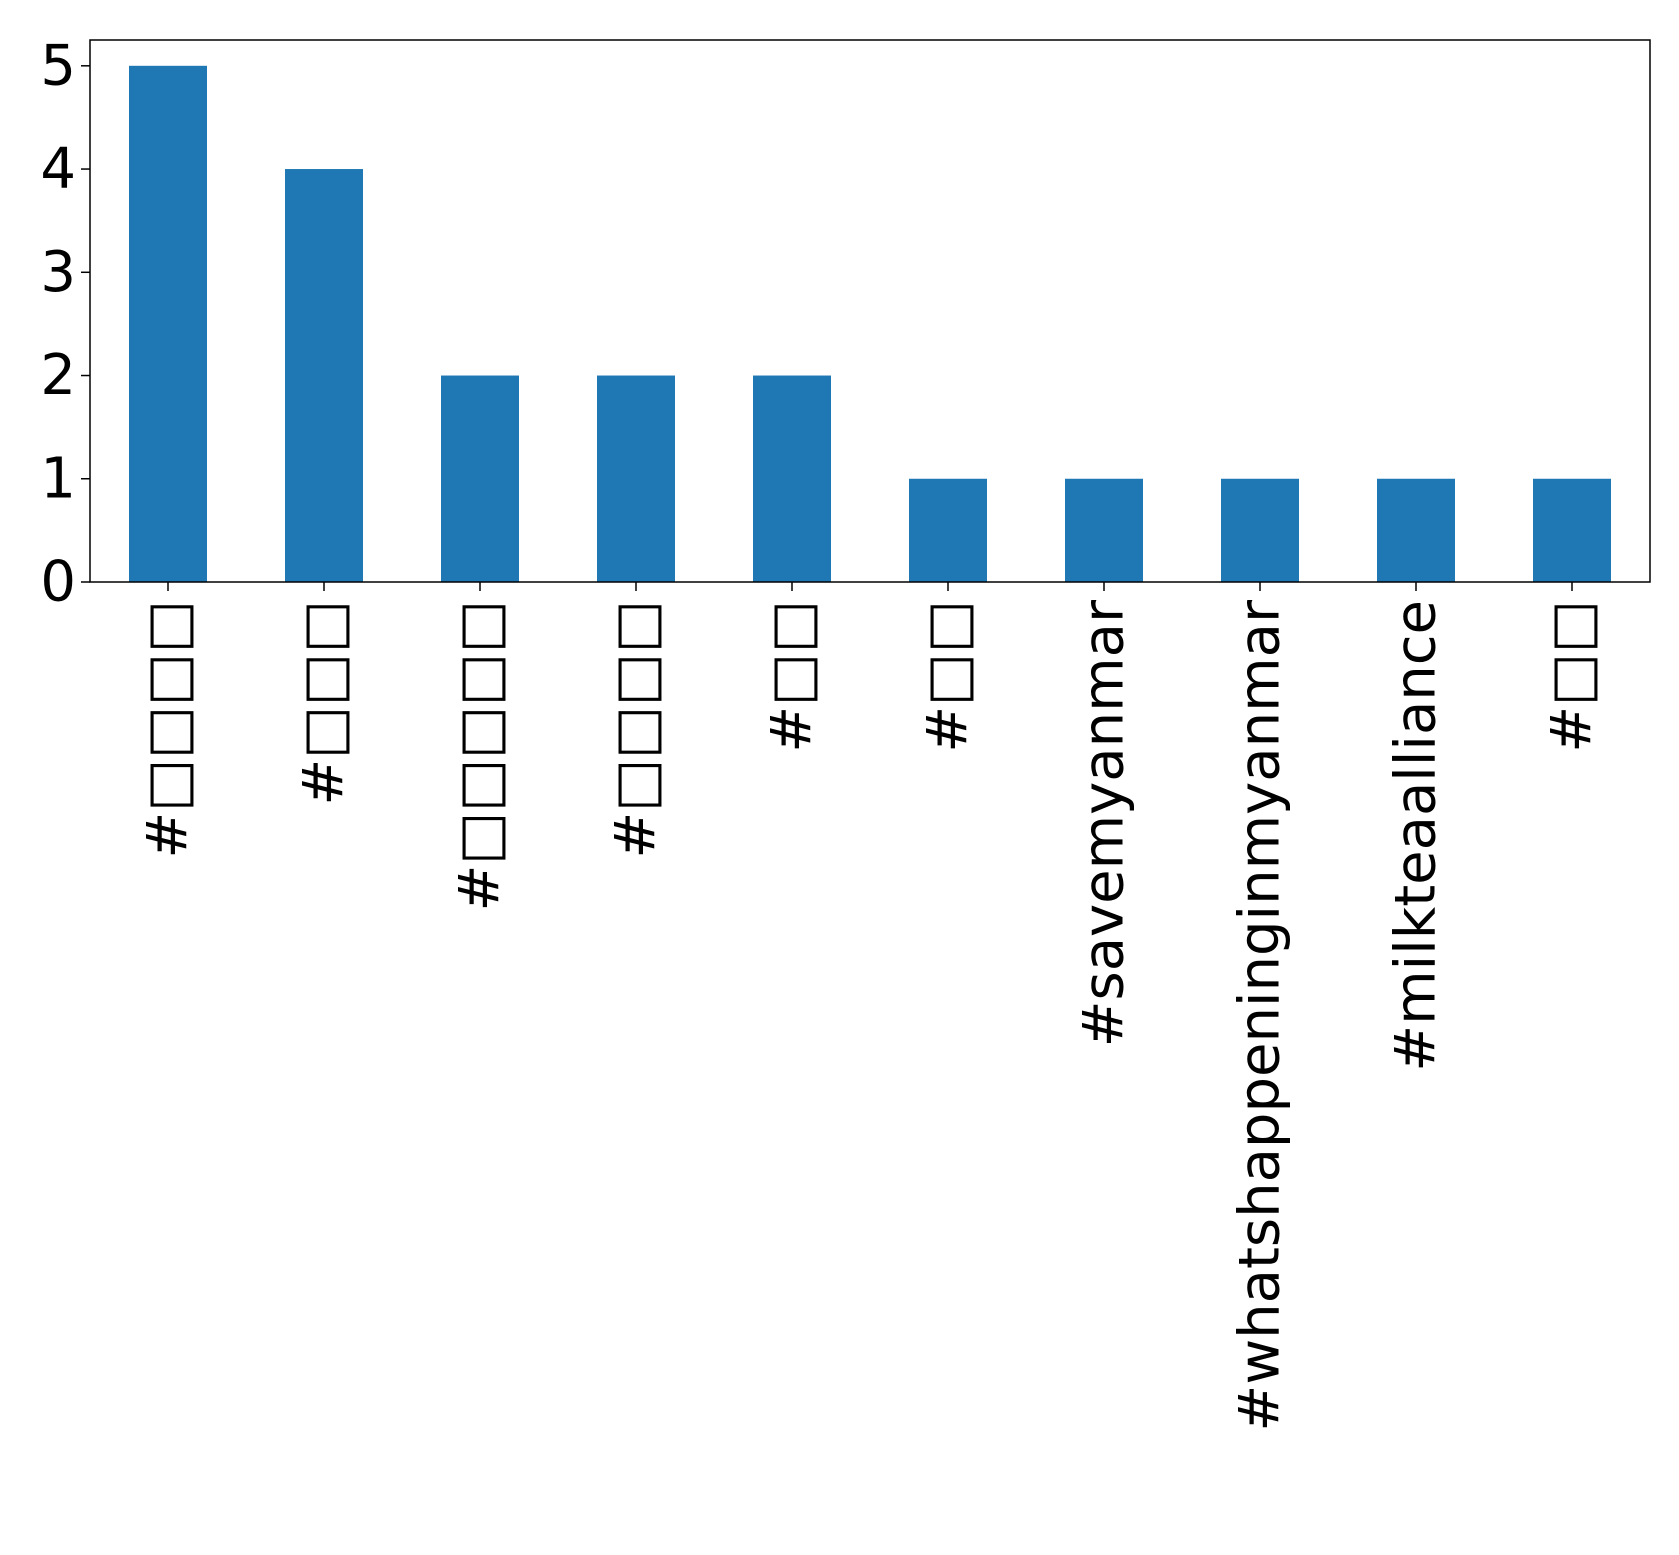 The image size is (1679, 1555). What do you see at coordinates (58, 169) in the screenshot?
I see `y-tick-label: 4` at bounding box center [58, 169].